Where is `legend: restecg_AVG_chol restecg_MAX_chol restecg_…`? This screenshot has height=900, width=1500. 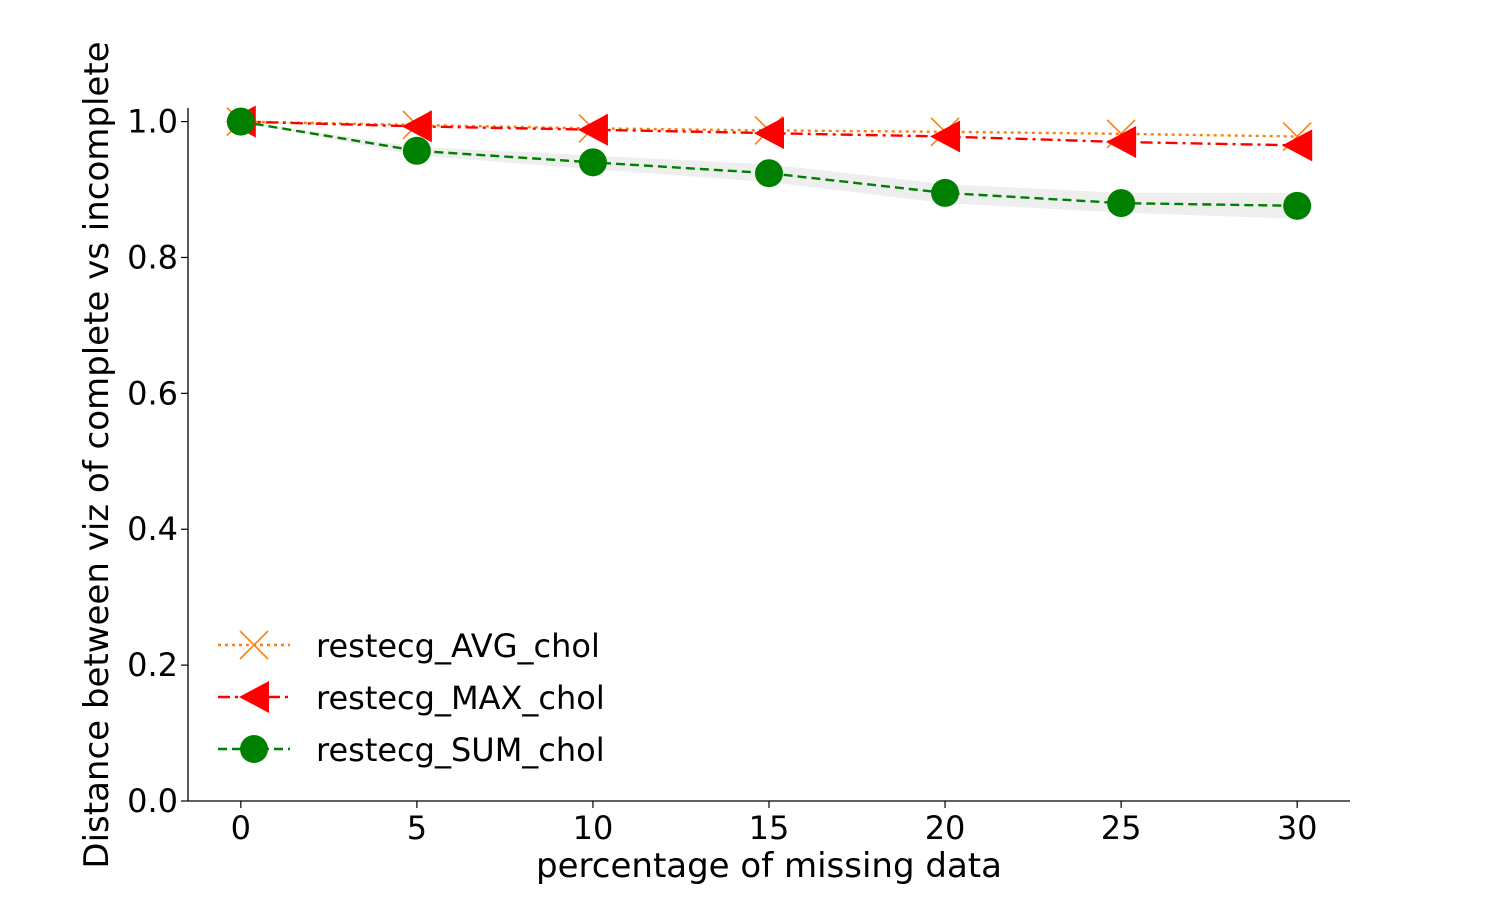 legend: restecg_AVG_chol restecg_MAX_chol restecg_… is located at coordinates (411, 698).